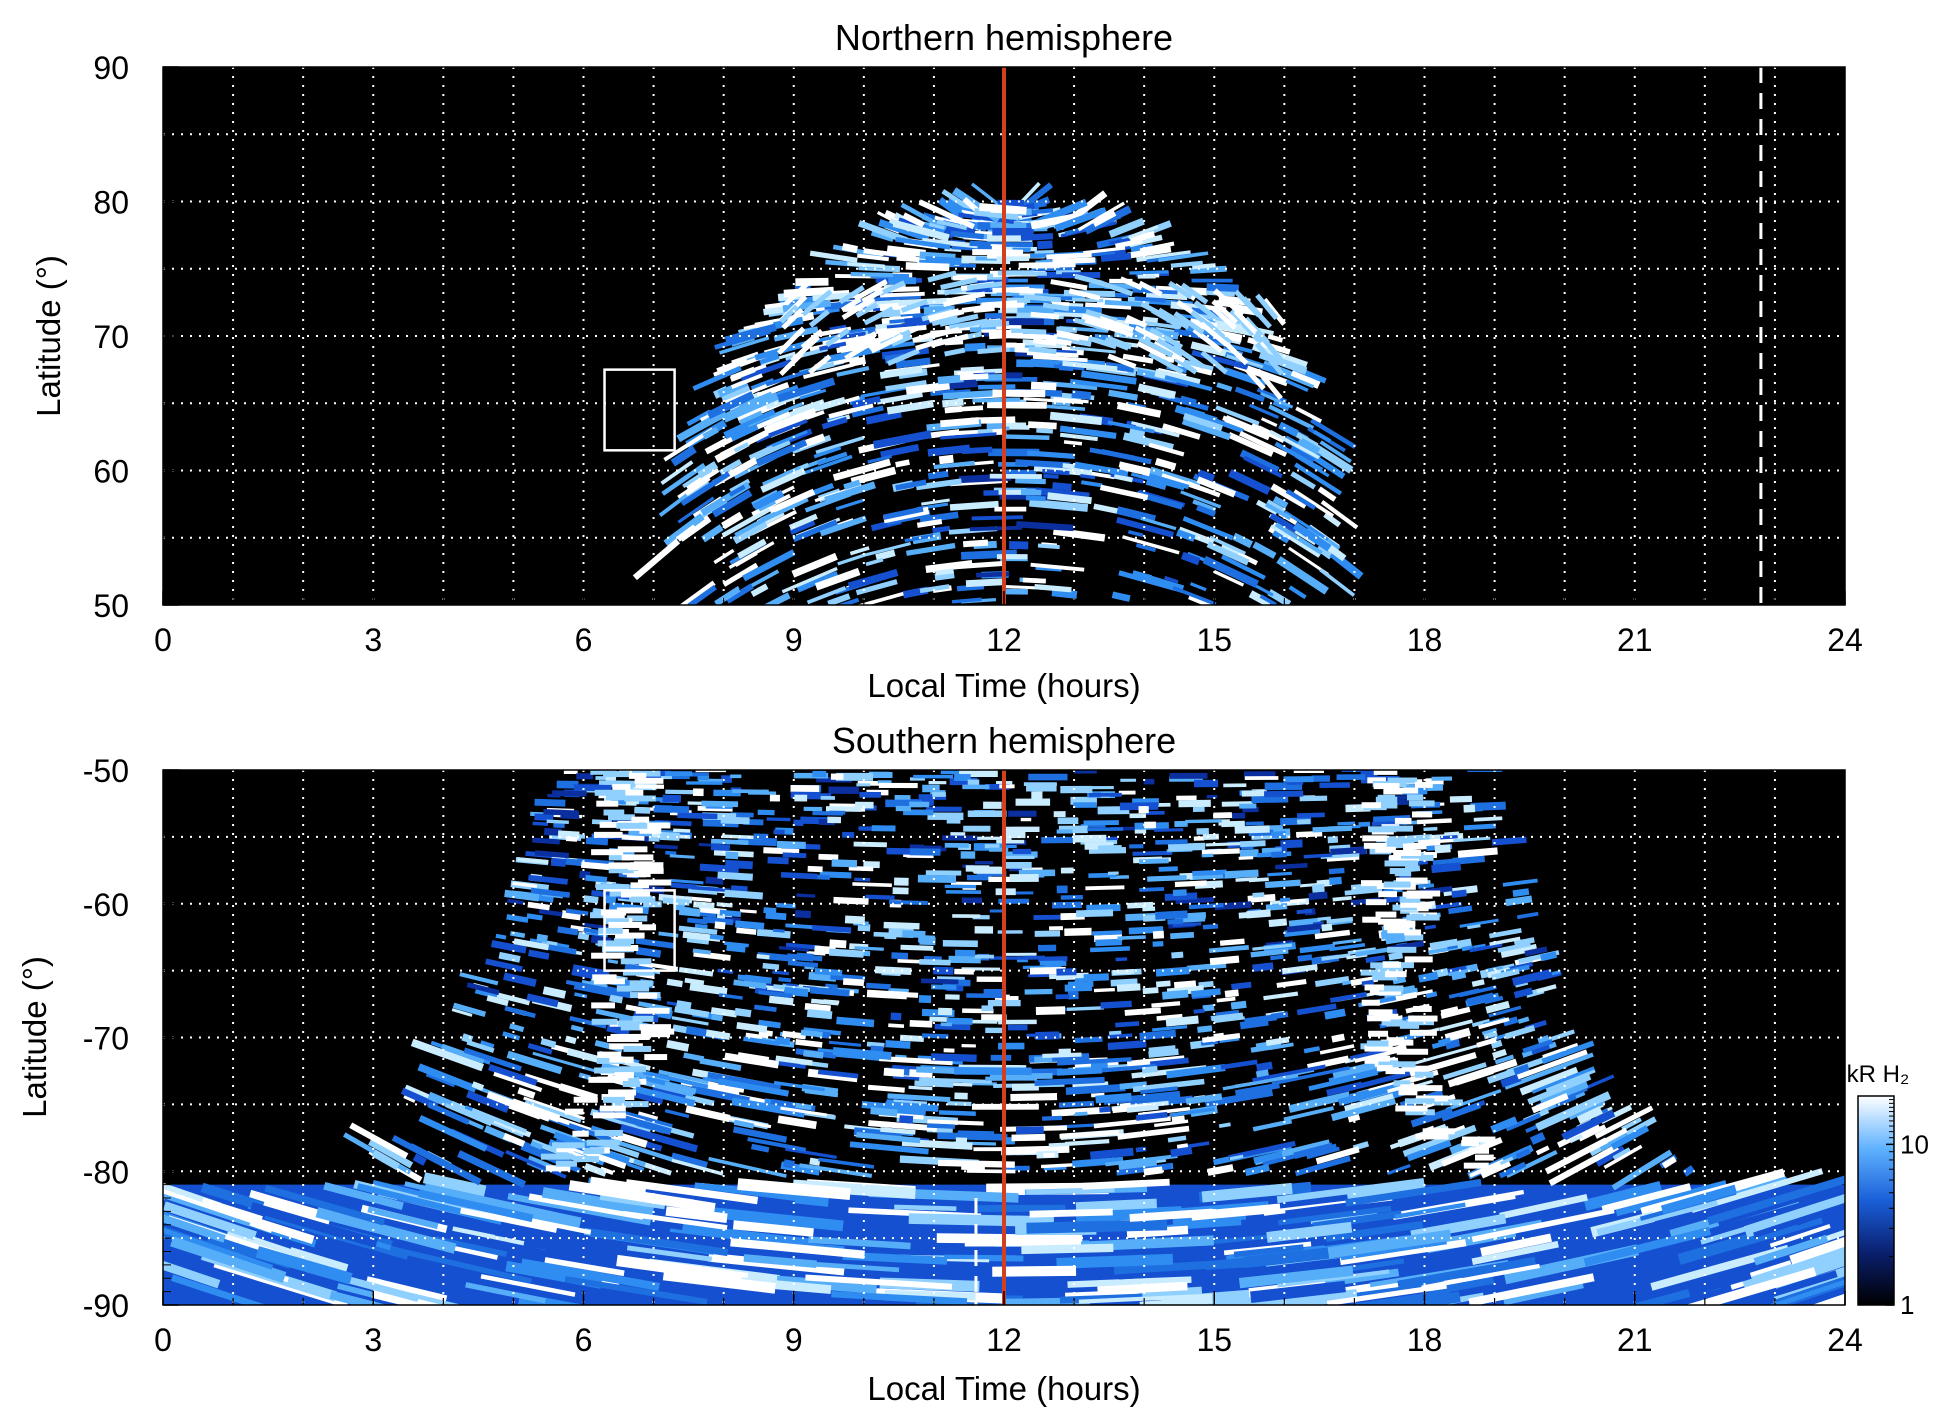 The width and height of the screenshot is (1950, 1423). I want to click on north-xtick-label: 3, so click(373, 640).